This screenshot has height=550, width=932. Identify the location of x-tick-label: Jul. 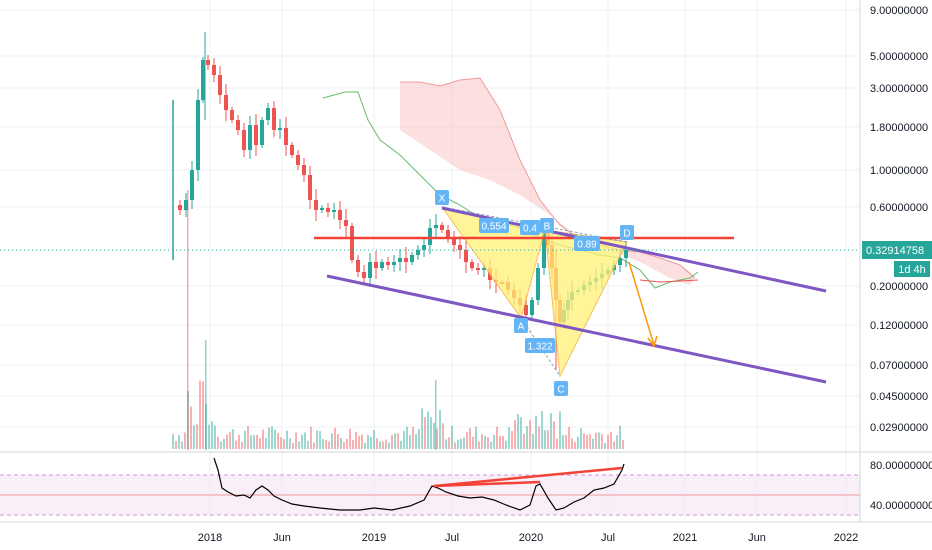
(452, 538).